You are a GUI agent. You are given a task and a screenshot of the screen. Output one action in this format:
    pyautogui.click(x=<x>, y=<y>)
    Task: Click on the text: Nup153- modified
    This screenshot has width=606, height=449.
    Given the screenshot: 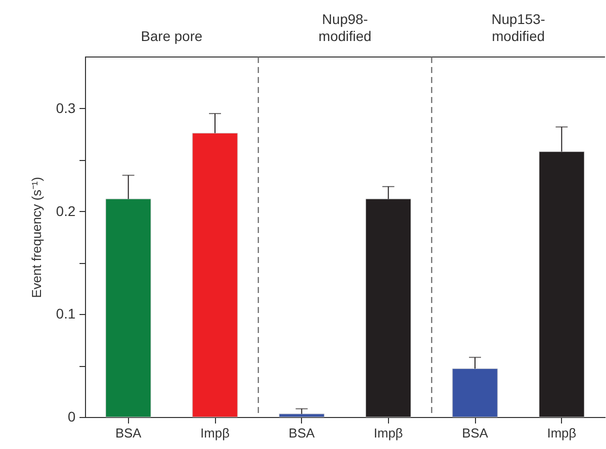 What is the action you would take?
    pyautogui.click(x=518, y=27)
    